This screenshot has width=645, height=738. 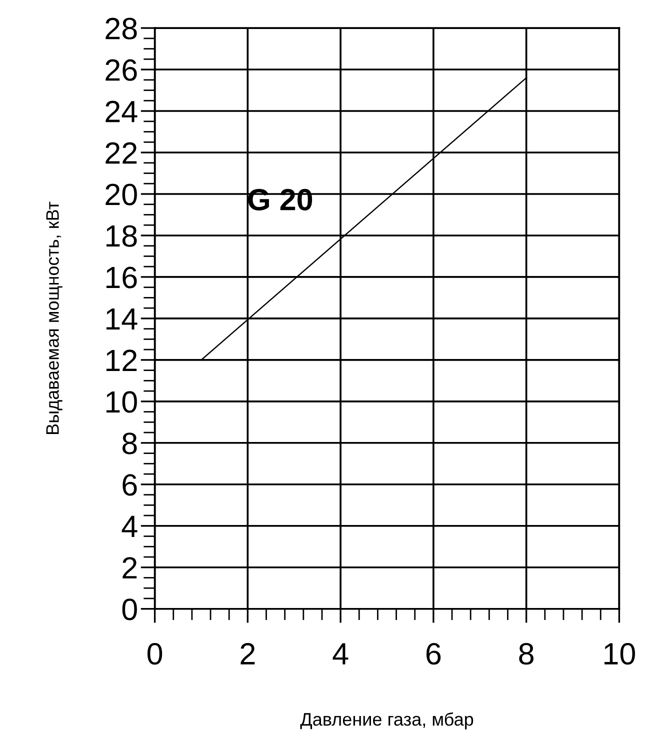 What do you see at coordinates (387, 721) in the screenshot?
I see `x-axis-title: Давление газа, мбар` at bounding box center [387, 721].